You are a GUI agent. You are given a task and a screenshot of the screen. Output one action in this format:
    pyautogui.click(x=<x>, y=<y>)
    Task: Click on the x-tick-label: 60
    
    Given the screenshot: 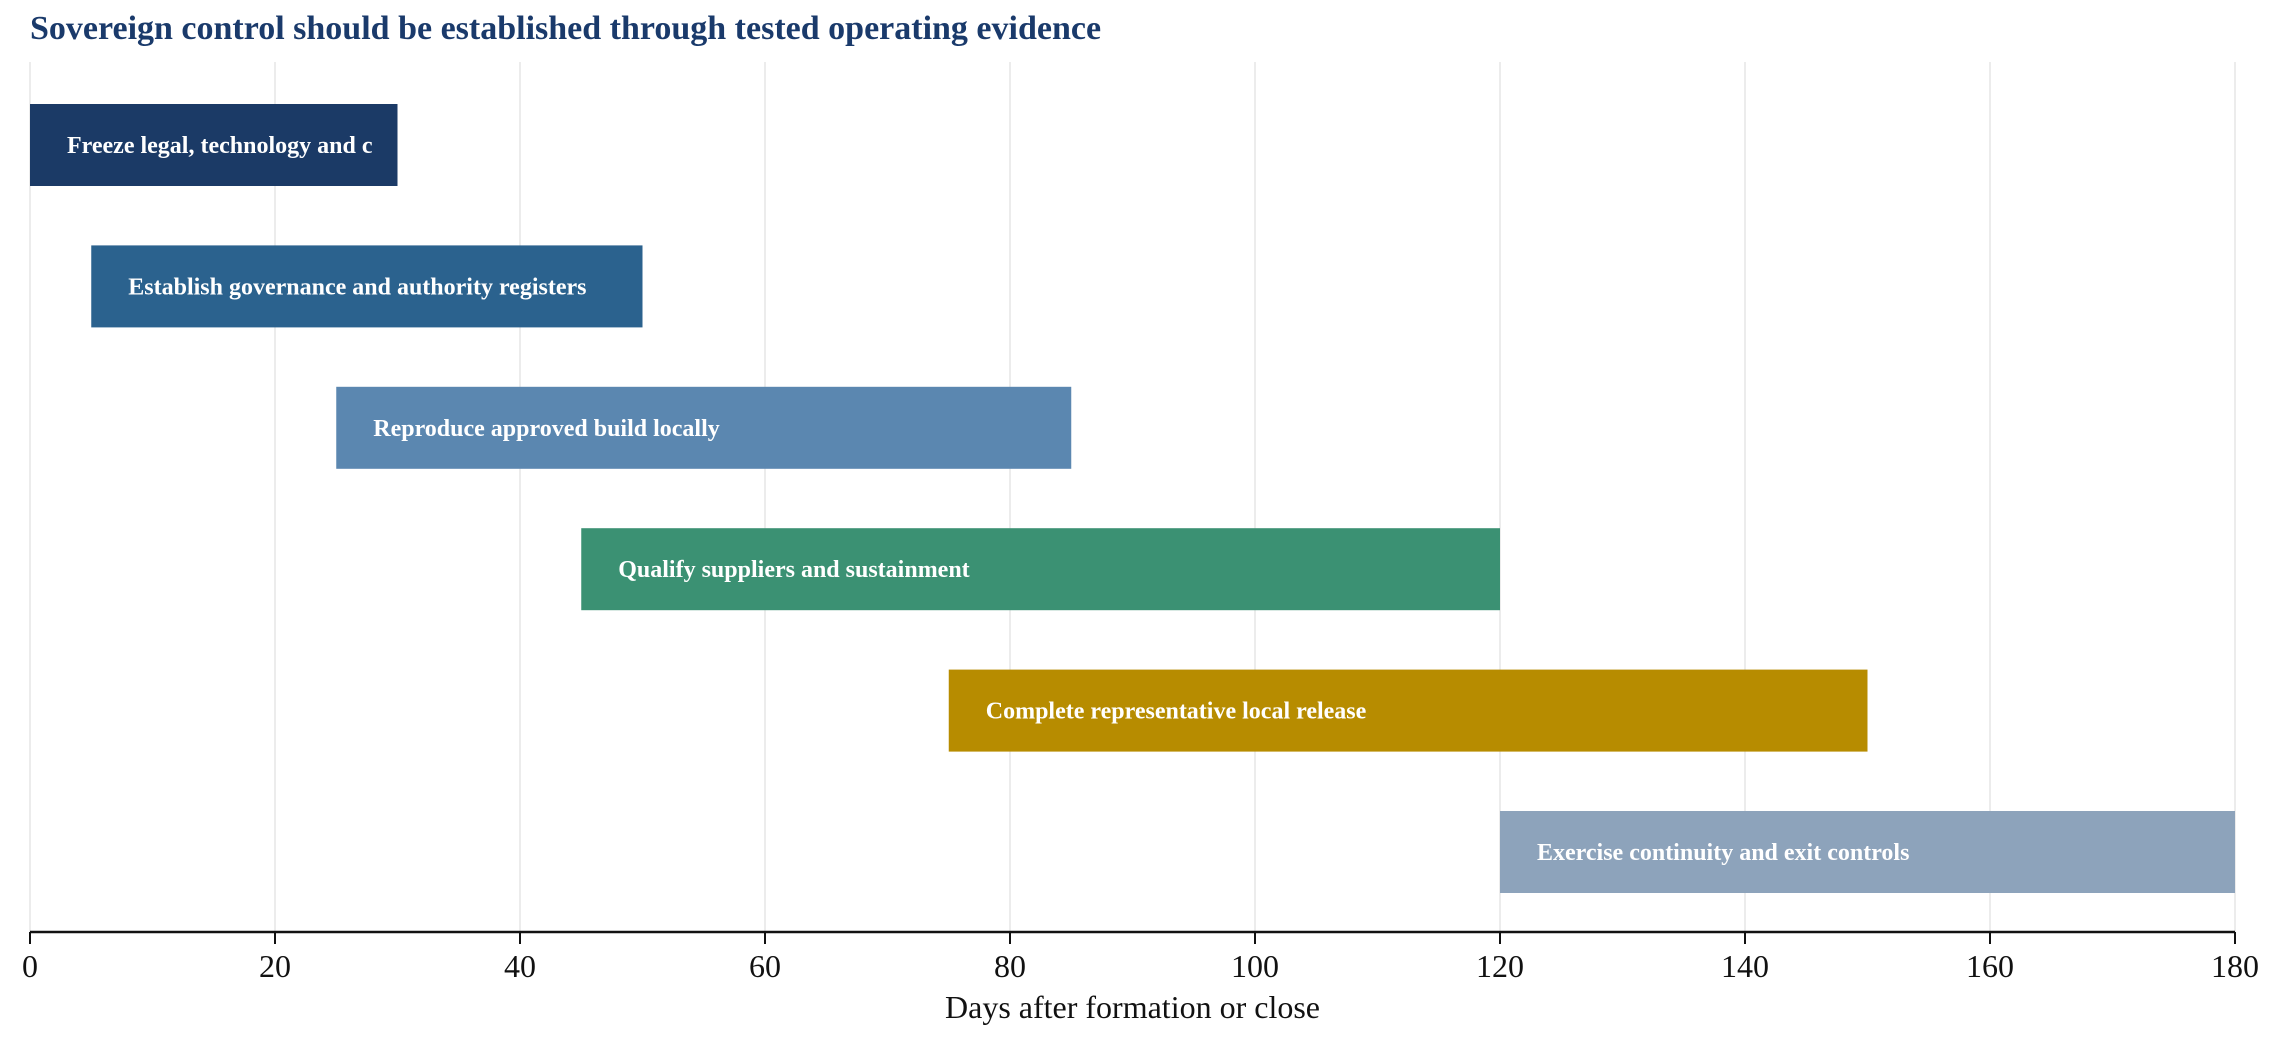 What is the action you would take?
    pyautogui.click(x=765, y=966)
    